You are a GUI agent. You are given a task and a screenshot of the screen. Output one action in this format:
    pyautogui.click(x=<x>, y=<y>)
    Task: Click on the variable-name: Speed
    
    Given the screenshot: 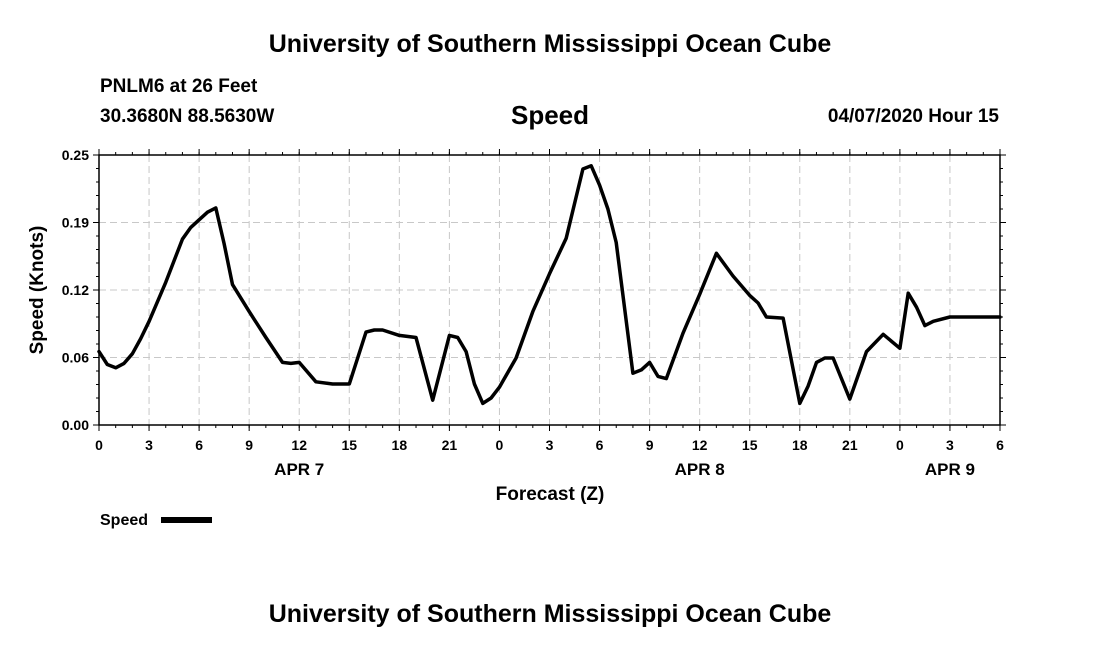 What is the action you would take?
    pyautogui.click(x=550, y=115)
    